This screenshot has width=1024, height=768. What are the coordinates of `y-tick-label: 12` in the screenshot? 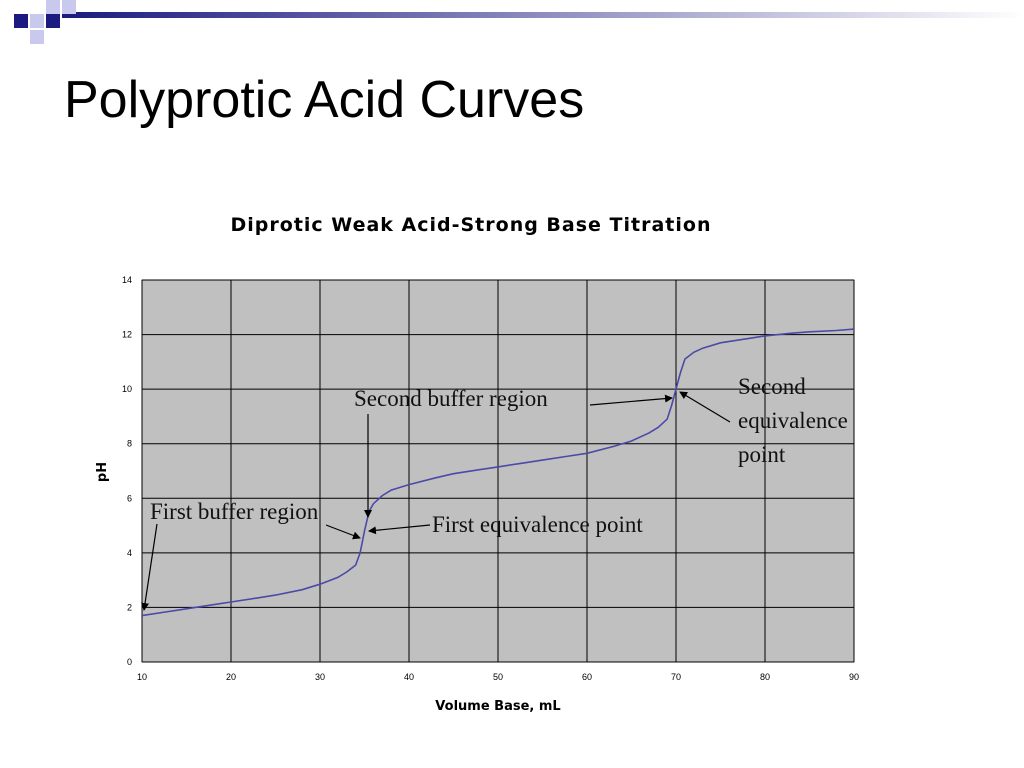 It's located at (127, 335).